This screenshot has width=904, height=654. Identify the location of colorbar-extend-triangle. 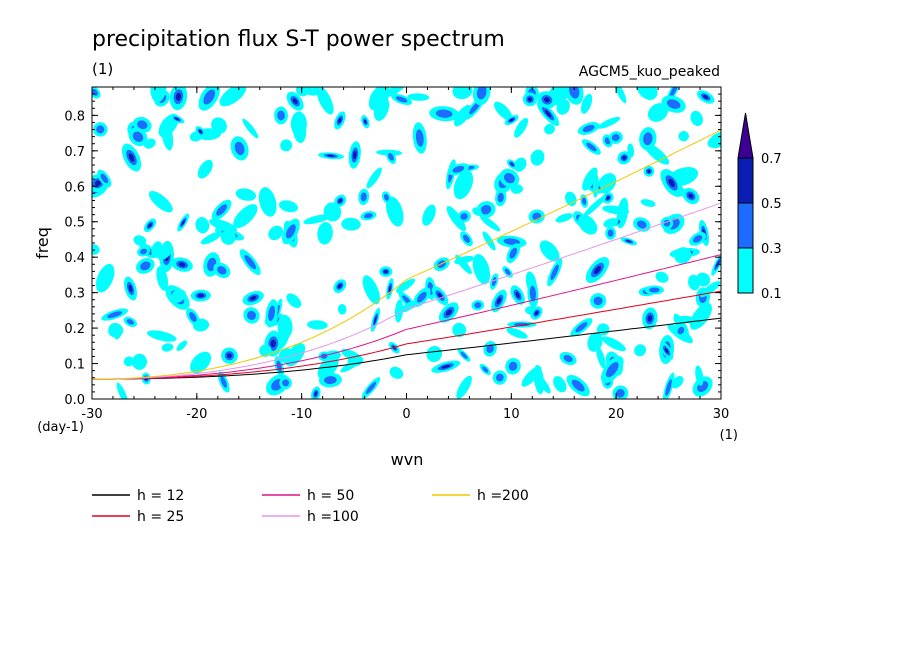
(745, 135).